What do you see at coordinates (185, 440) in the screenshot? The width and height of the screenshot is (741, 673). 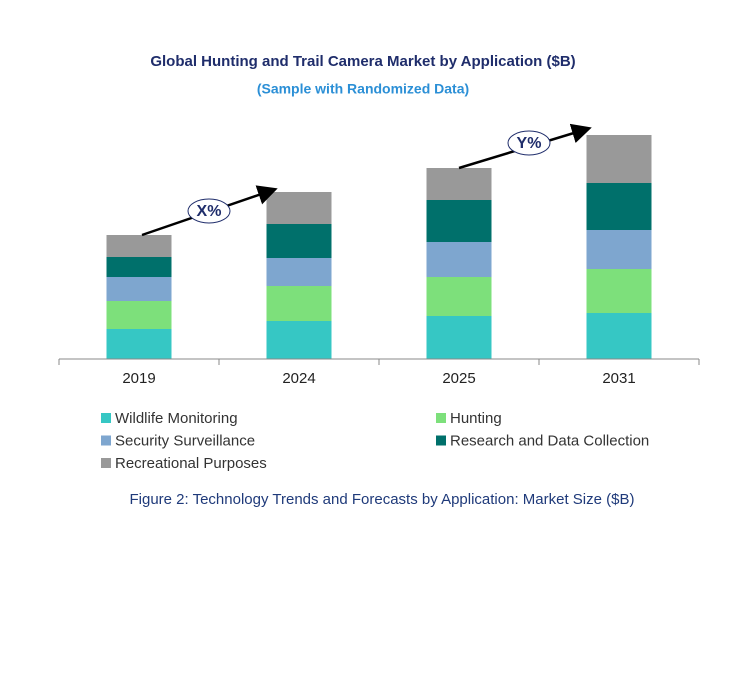 I see `legend-label: Security Surveillance` at bounding box center [185, 440].